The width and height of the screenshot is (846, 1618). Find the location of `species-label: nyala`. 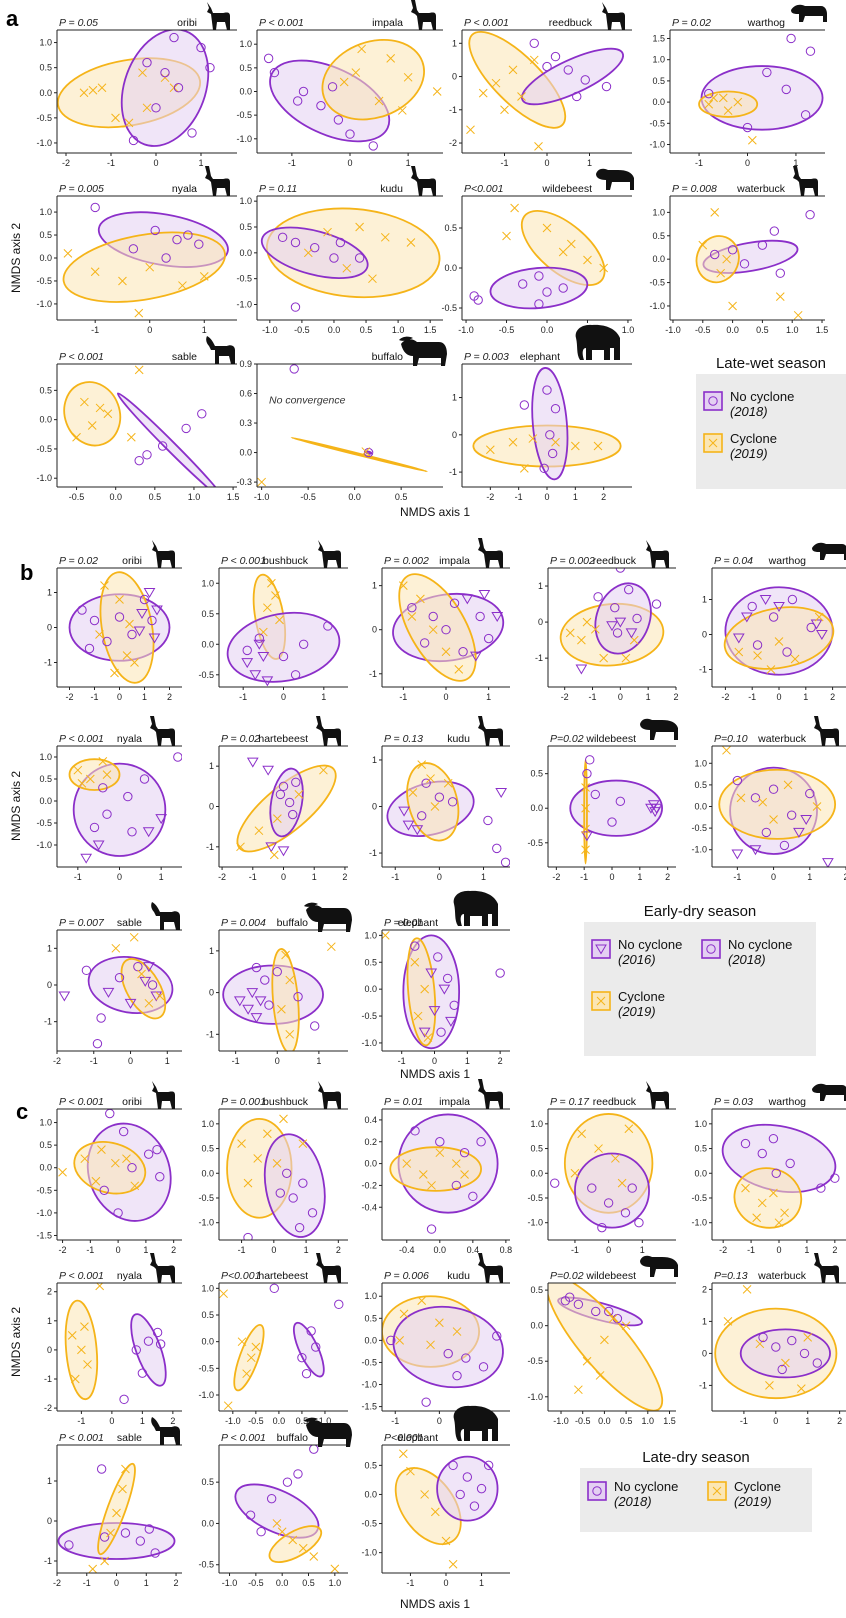

species-label: nyala is located at coordinates (184, 189).